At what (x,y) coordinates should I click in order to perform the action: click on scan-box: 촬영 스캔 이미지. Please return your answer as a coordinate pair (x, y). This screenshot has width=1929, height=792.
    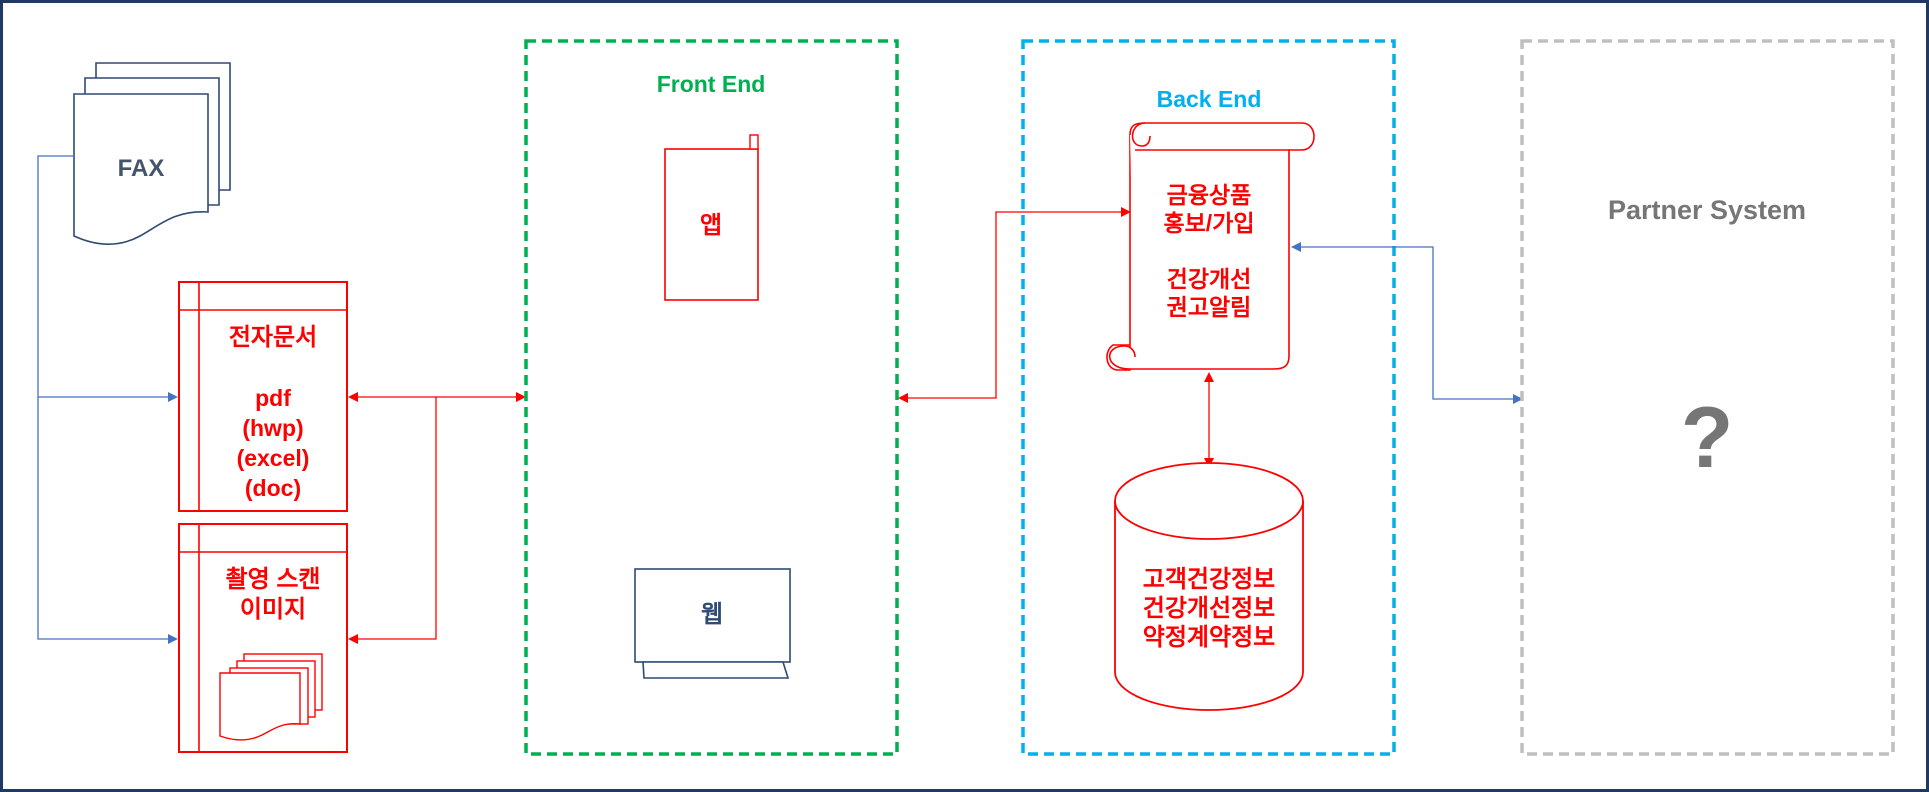
    Looking at the image, I should click on (263, 638).